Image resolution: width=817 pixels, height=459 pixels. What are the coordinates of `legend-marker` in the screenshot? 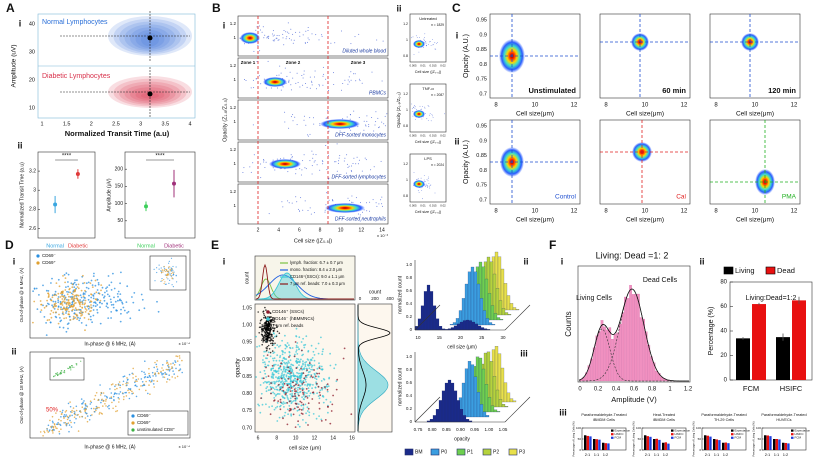 It's located at (268, 312).